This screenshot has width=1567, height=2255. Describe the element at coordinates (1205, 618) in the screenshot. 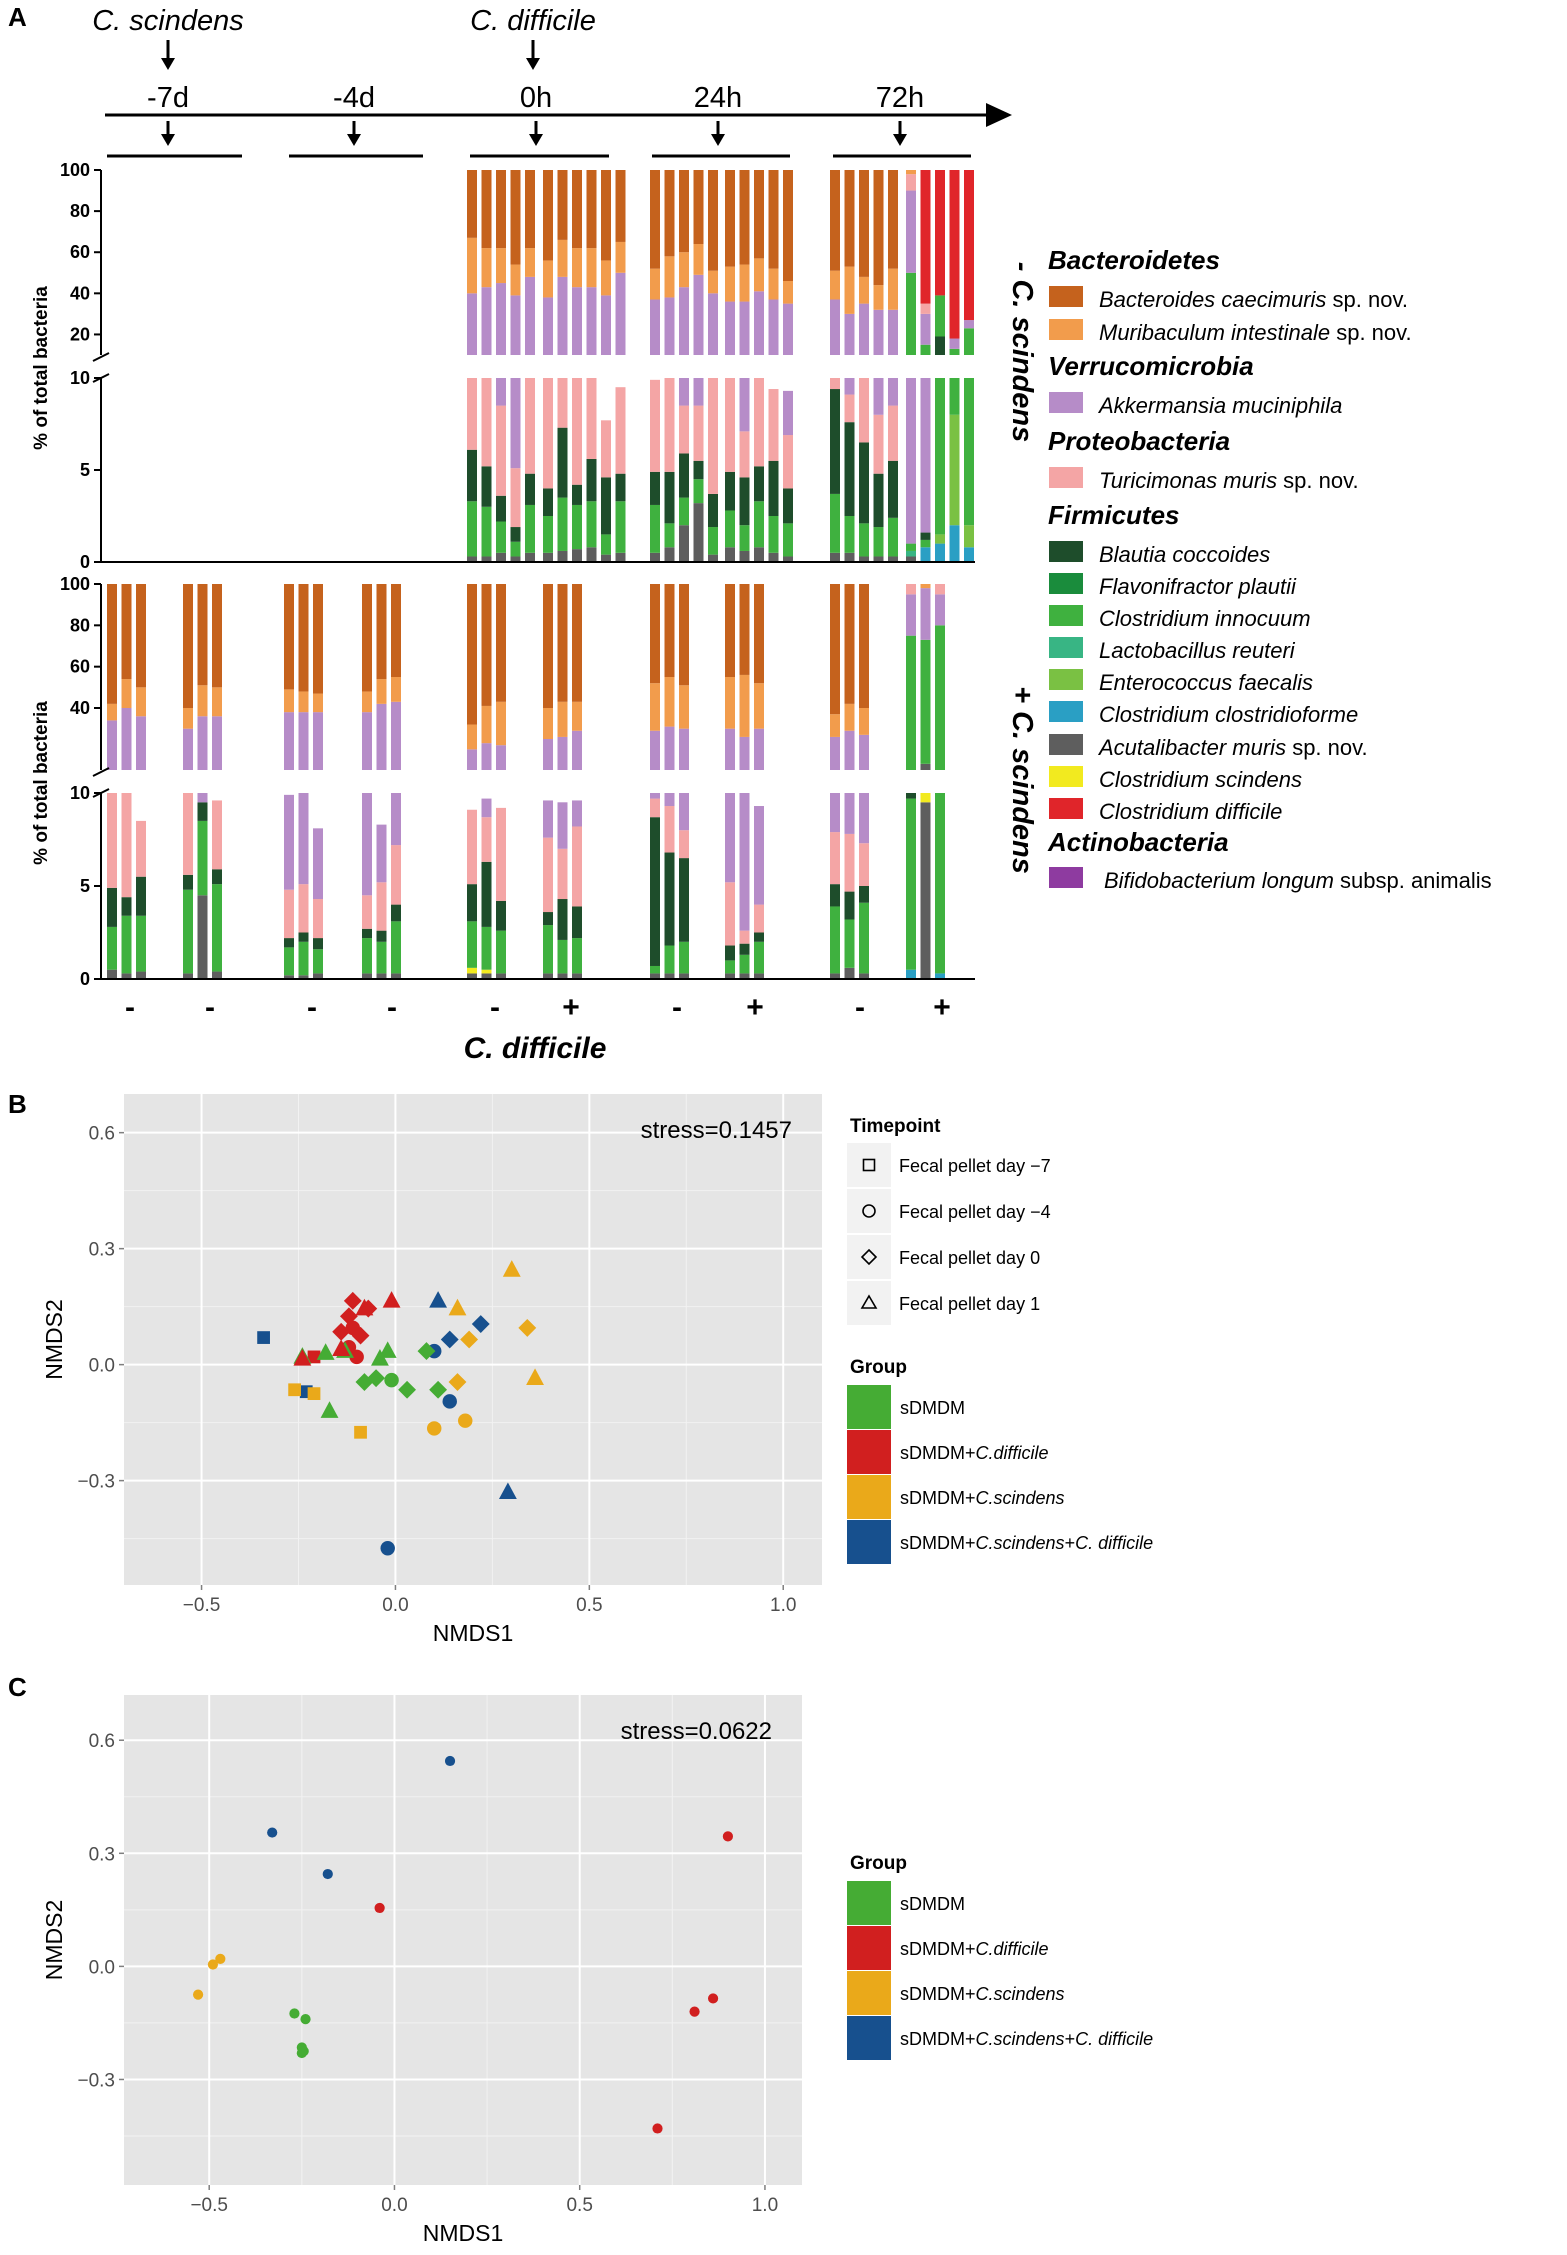

I see `legend-taxon: Clostridium innocuum` at that location.